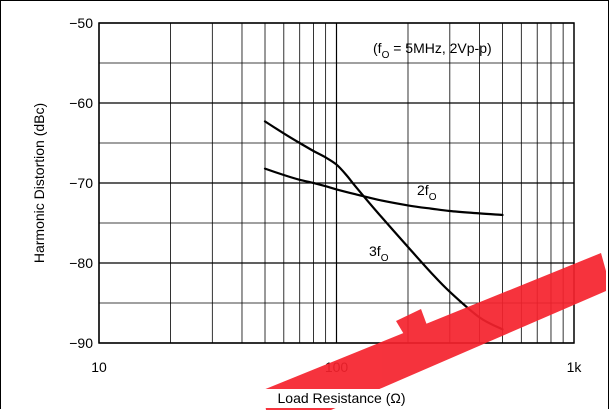 The width and height of the screenshot is (609, 410). What do you see at coordinates (81, 183) in the screenshot?
I see `y-tick-label: −70` at bounding box center [81, 183].